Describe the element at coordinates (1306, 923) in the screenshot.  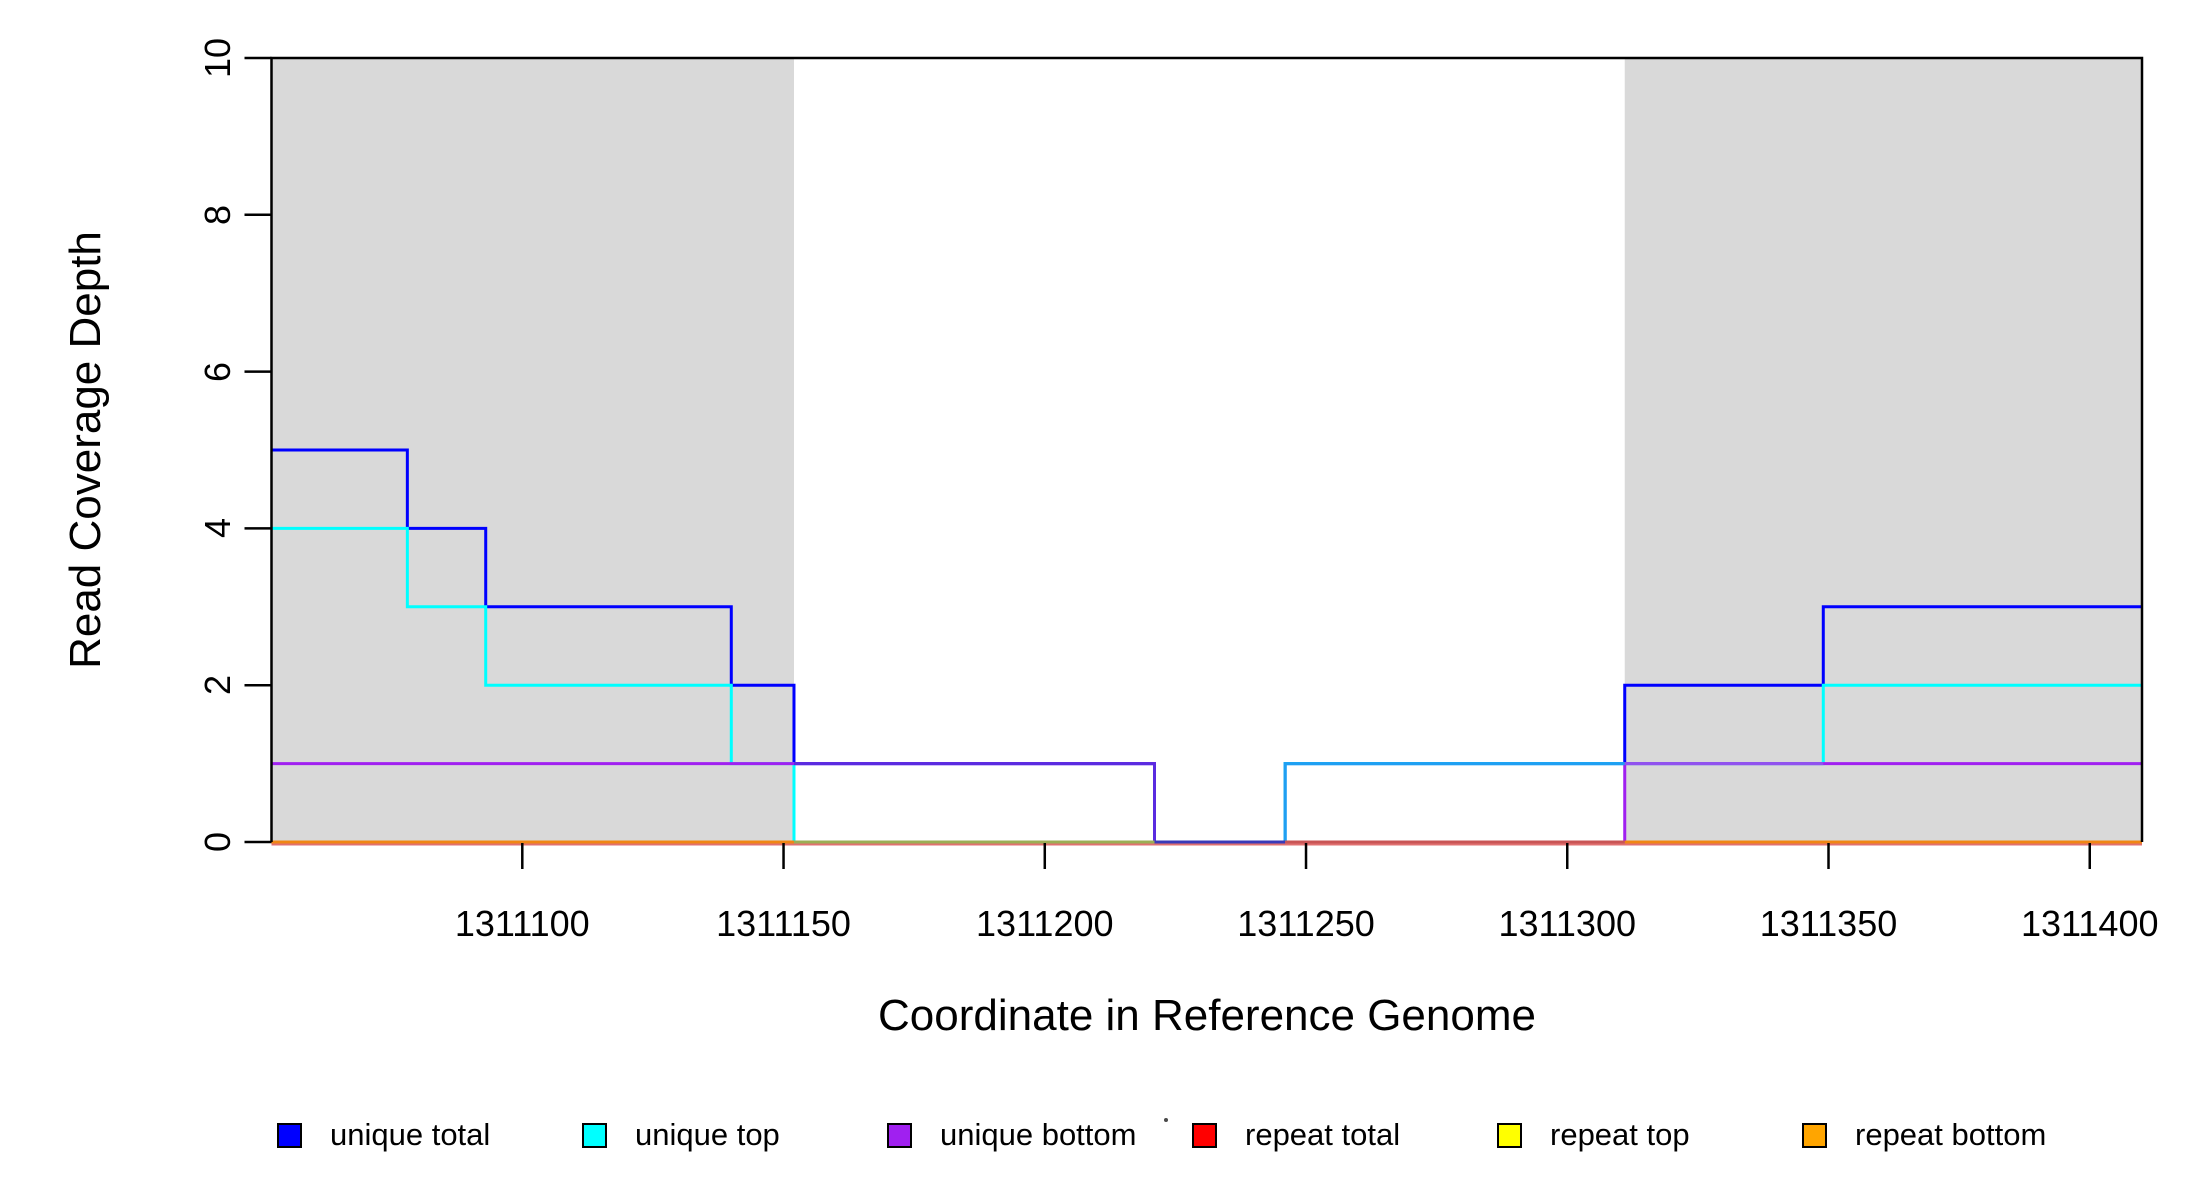
I see `x-tick-label: 1311250` at that location.